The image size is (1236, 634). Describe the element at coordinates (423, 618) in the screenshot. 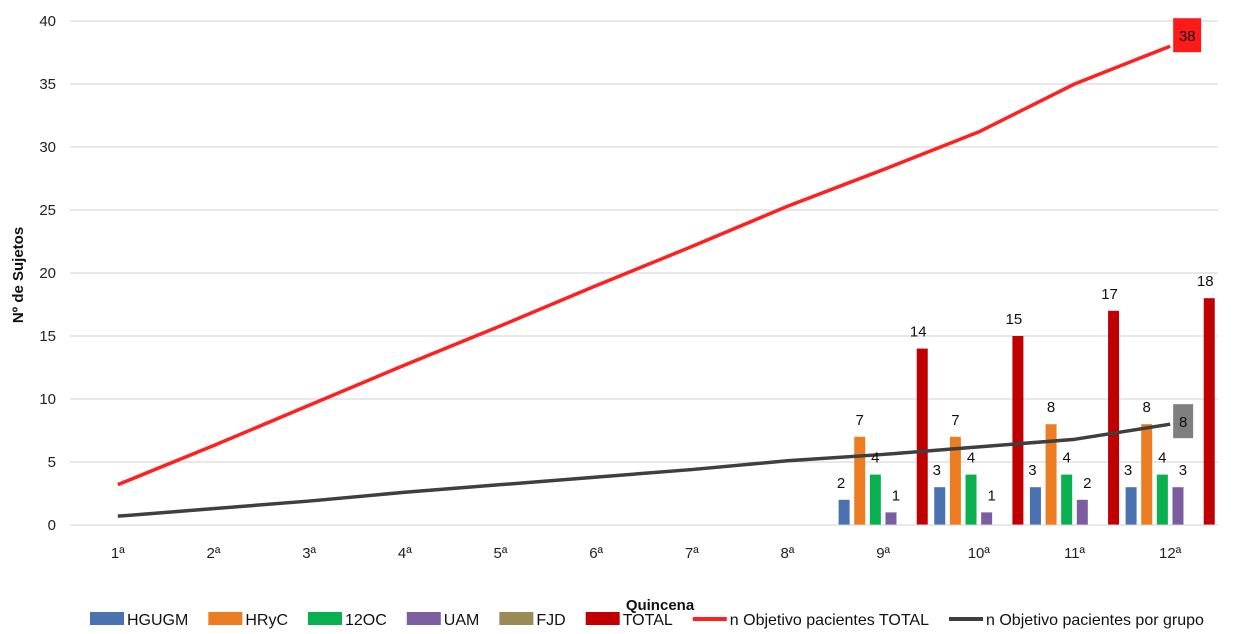

I see `legend-swatch-uam` at that location.